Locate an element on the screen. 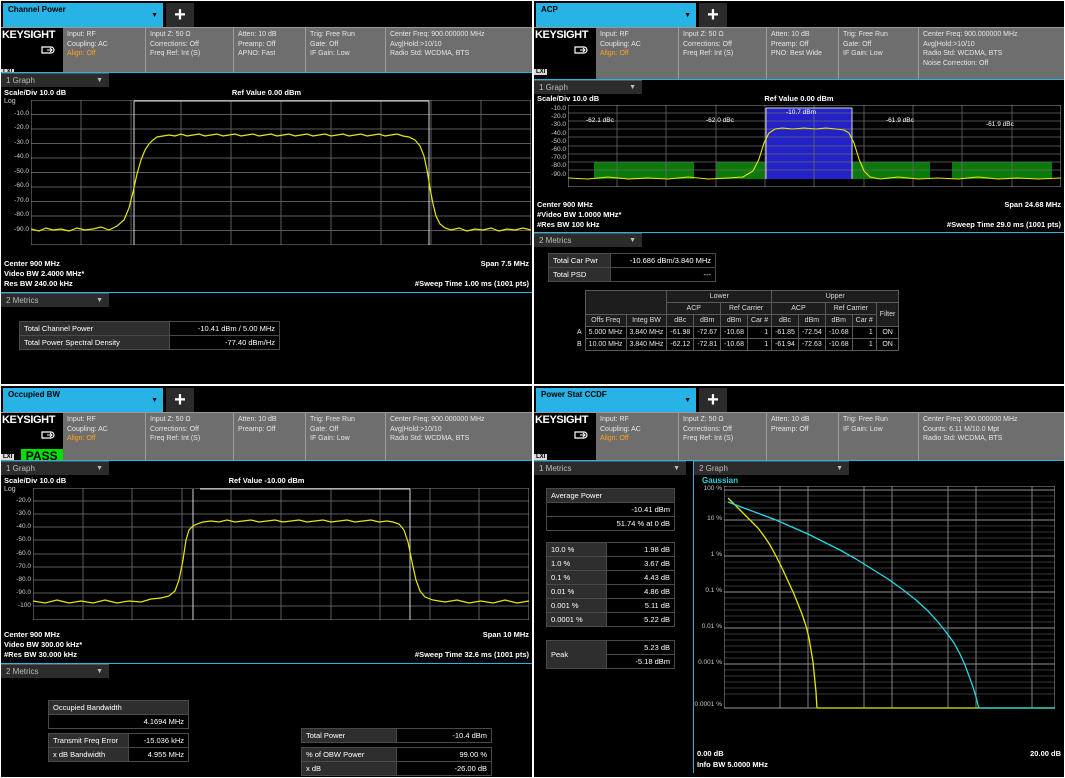 Image resolution: width=1065 pixels, height=778 pixels. y-axis-tick: -50.0 is located at coordinates (23, 539).